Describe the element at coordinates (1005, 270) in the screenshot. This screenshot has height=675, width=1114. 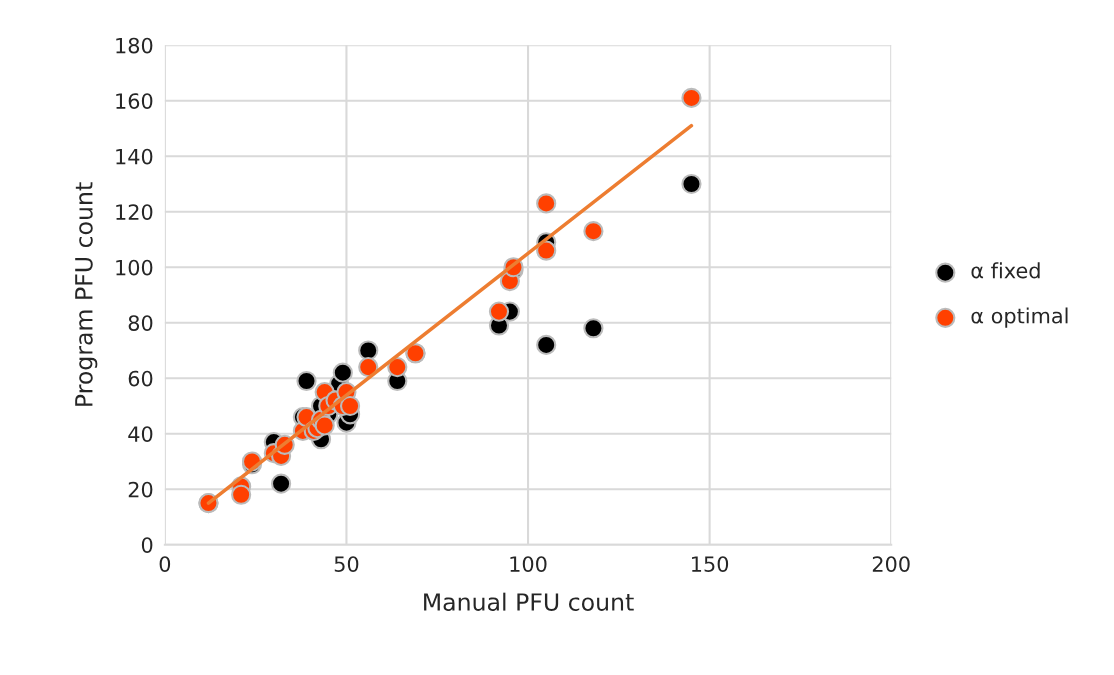
I see `legend-label: α fixed` at that location.